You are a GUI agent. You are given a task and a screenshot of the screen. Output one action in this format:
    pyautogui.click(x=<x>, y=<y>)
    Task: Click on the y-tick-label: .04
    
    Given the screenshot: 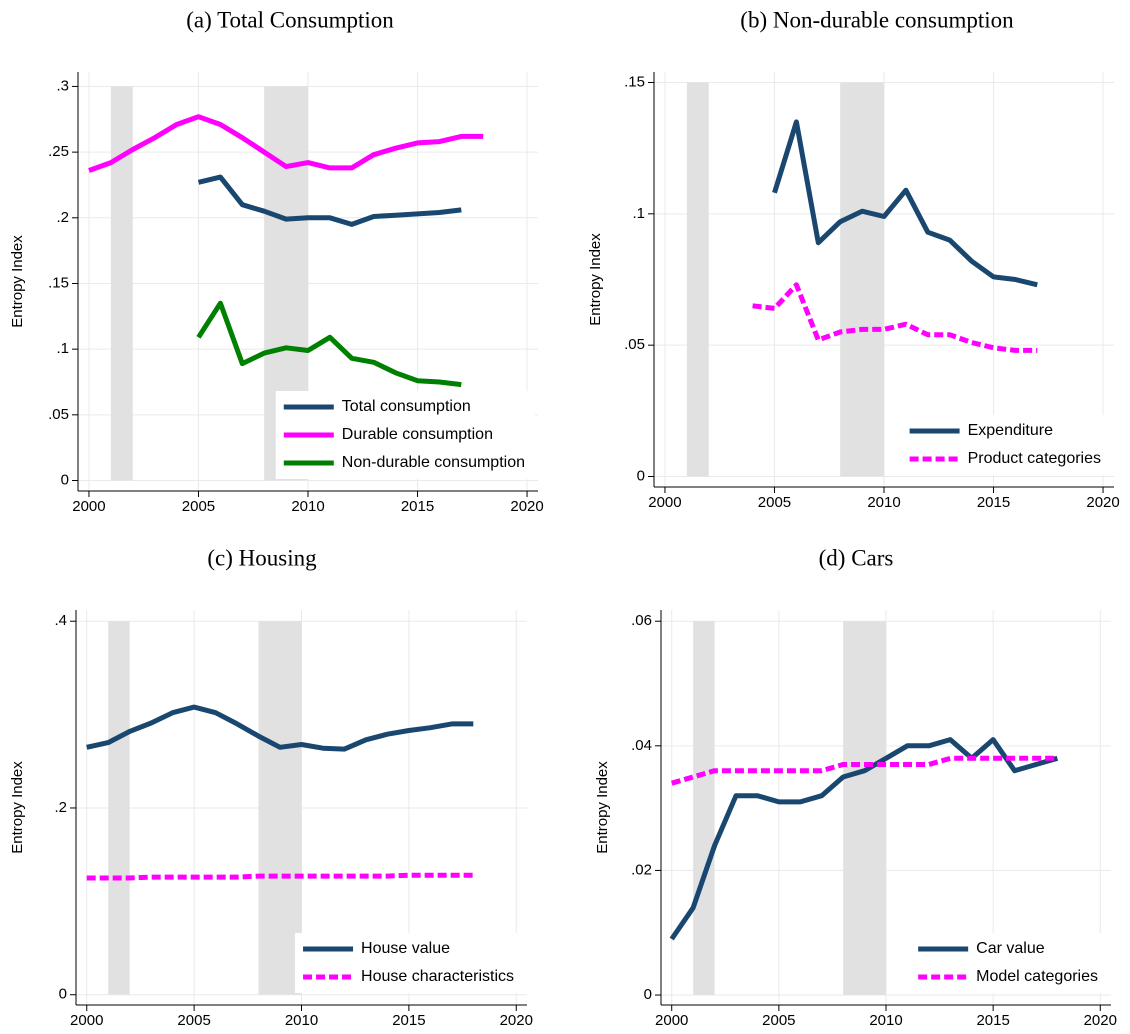 What is the action you would take?
    pyautogui.click(x=641, y=745)
    